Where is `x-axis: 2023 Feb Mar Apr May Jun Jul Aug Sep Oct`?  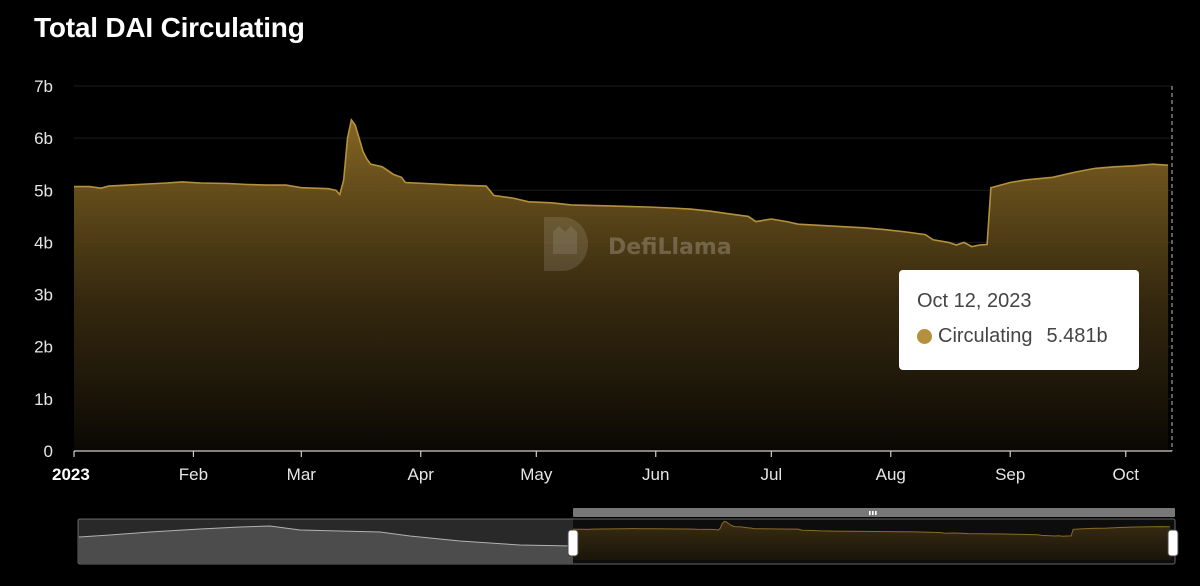 x-axis: 2023 Feb Mar Apr May Jun Jul Aug Sep Oct is located at coordinates (612, 467).